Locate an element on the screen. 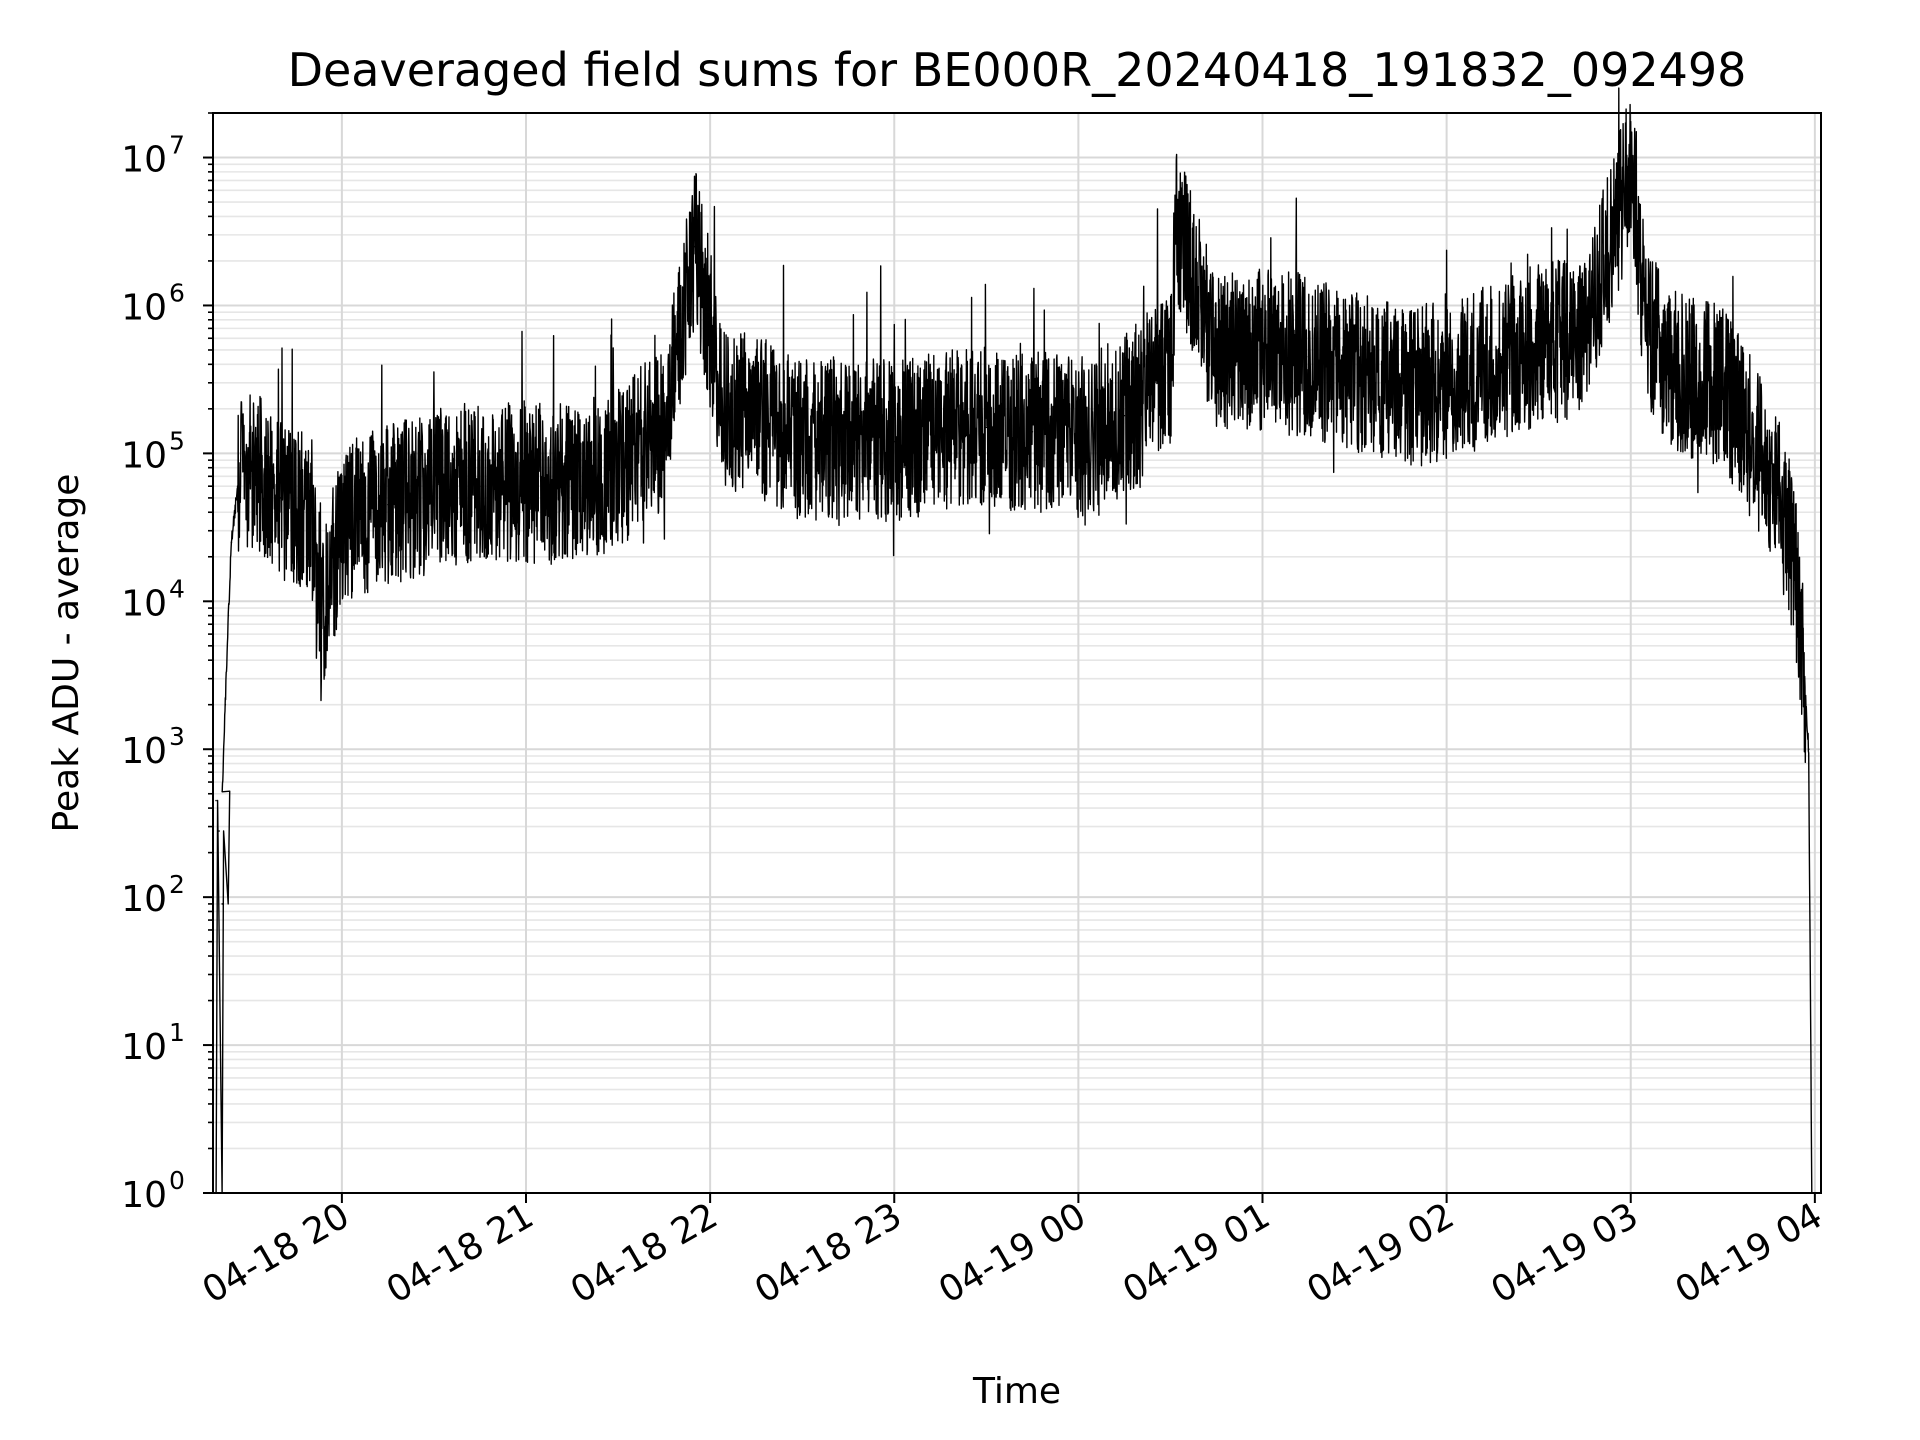  y-tick-label-exponent: 1 is located at coordinates (177, 1032).